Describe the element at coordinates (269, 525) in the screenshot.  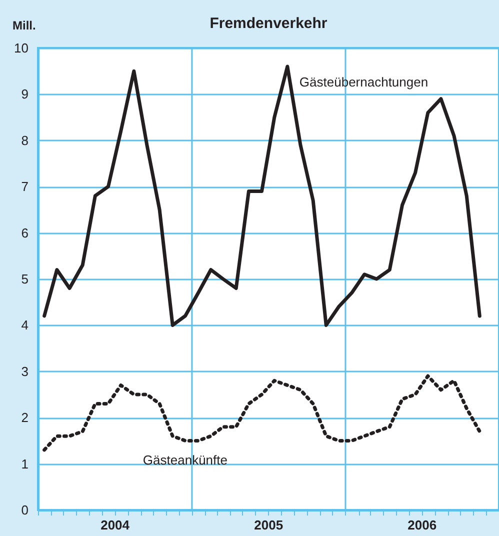
I see `x-tick-label: 2005` at that location.